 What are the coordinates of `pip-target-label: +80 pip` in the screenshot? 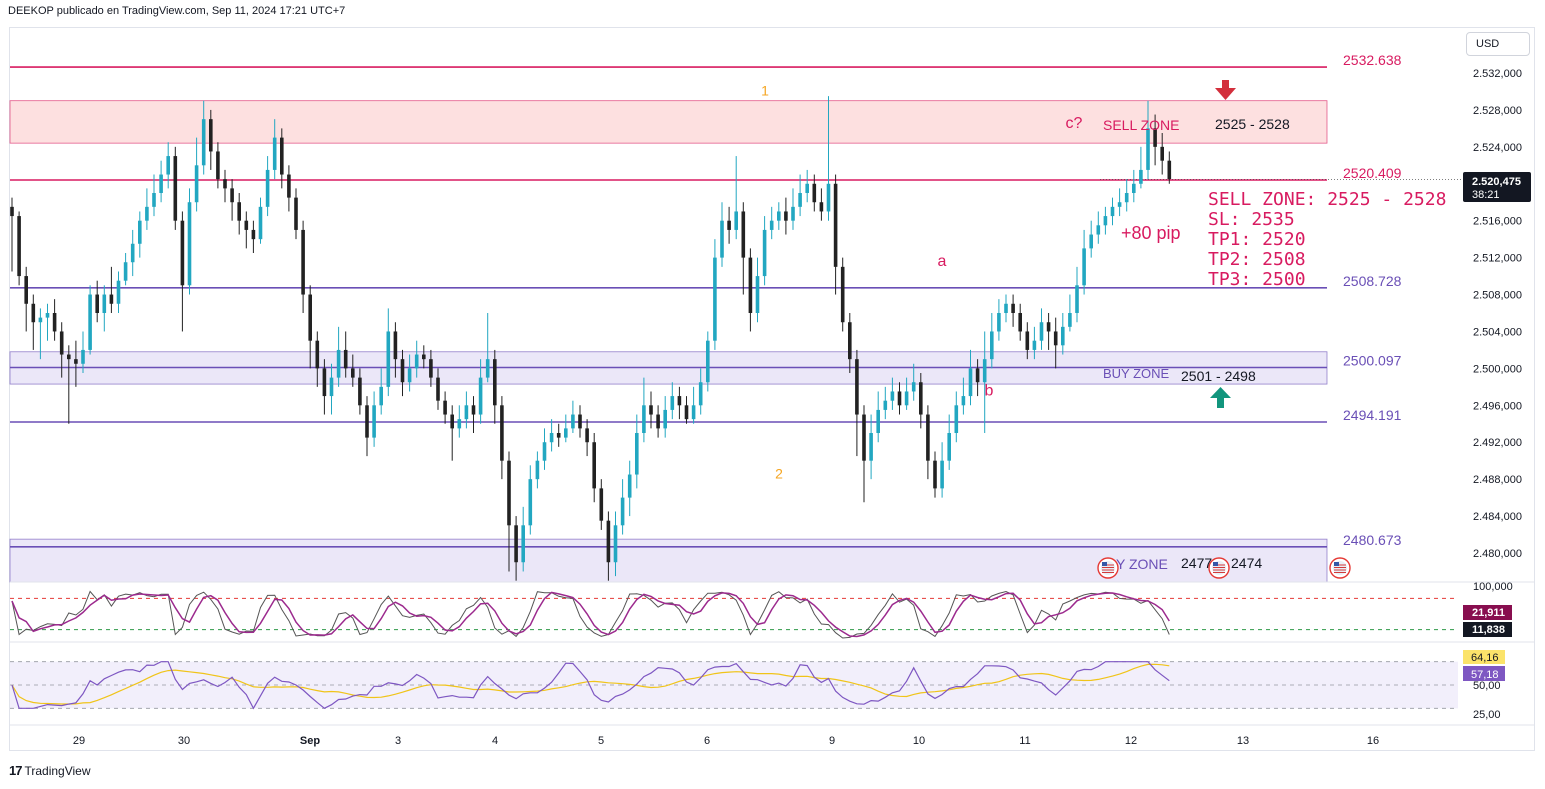 It's located at (1151, 233).